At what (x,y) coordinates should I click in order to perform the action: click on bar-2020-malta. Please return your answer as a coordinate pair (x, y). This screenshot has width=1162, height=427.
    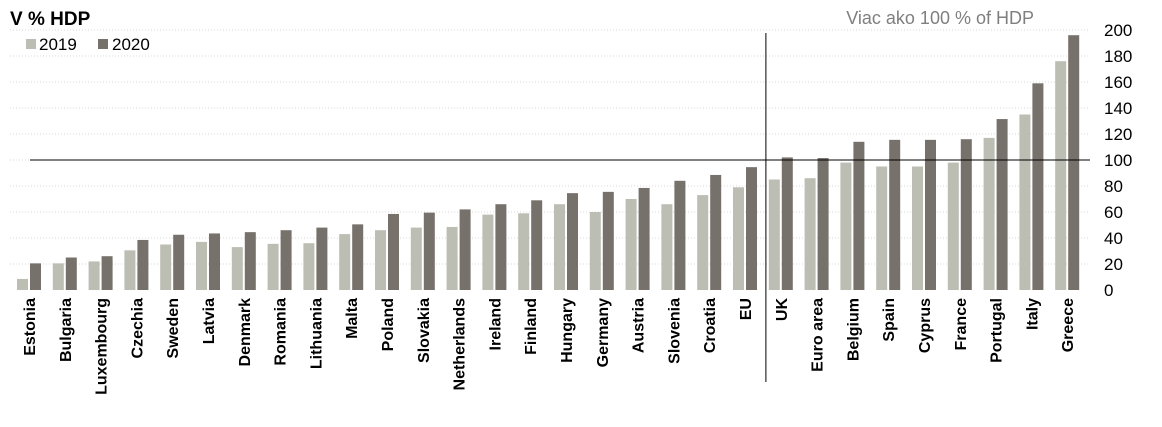
    Looking at the image, I should click on (358, 257).